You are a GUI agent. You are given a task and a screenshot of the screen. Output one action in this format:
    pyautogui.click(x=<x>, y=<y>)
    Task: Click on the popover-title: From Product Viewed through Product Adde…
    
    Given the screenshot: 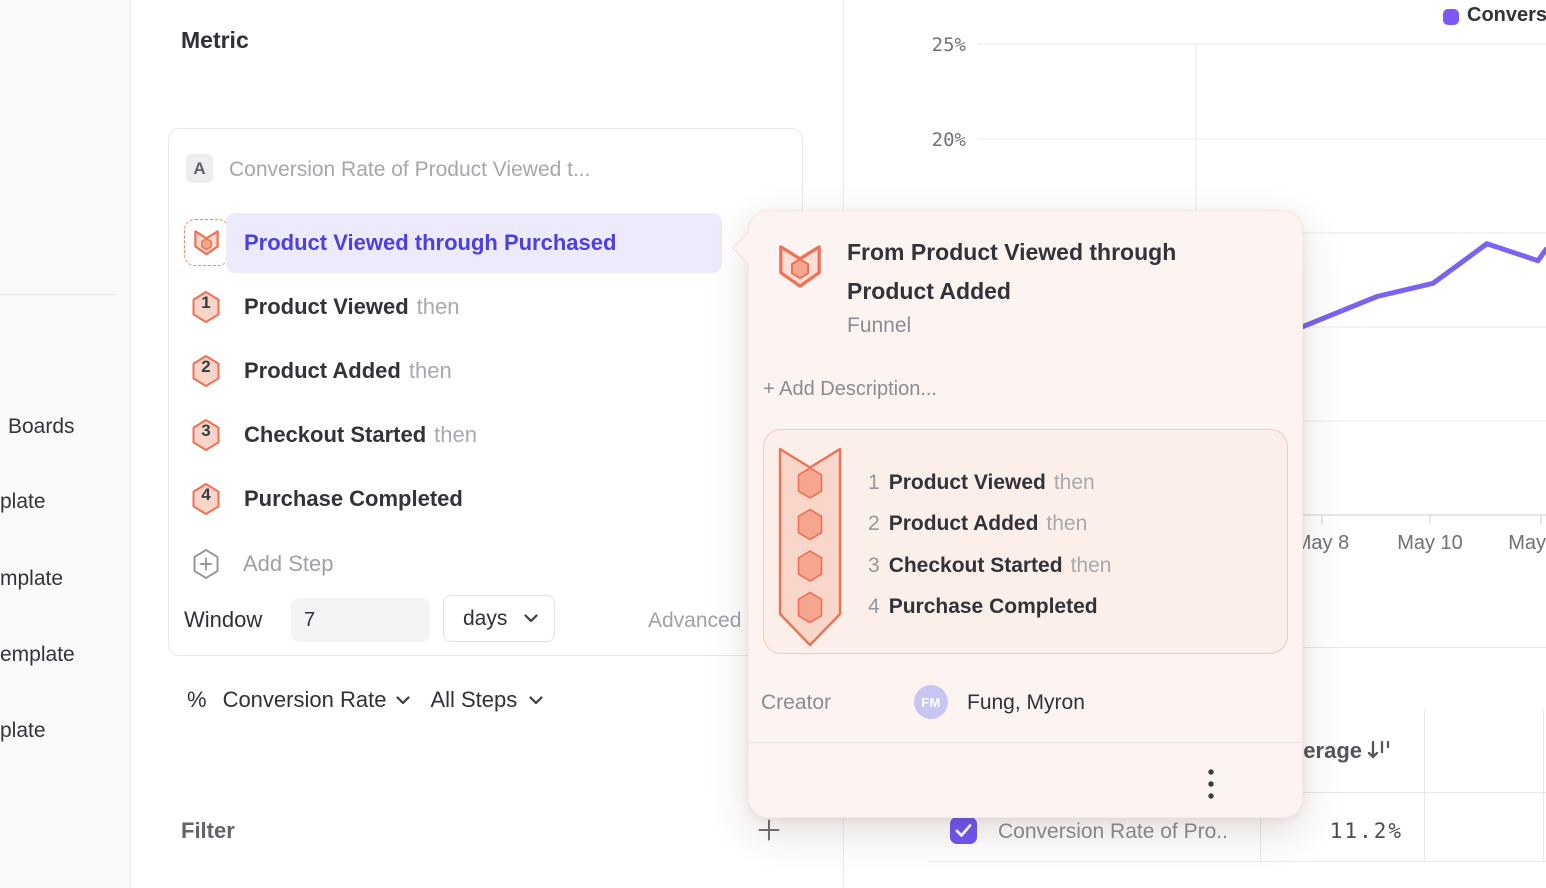 What is the action you would take?
    pyautogui.click(x=1012, y=271)
    